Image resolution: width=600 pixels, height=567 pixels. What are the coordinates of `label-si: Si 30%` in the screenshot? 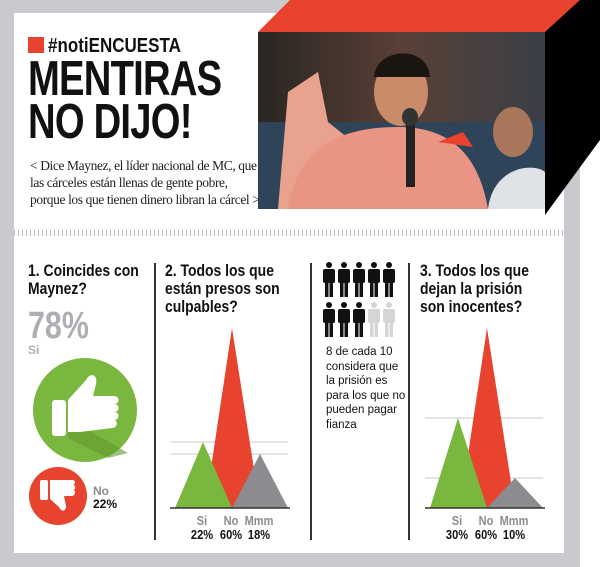 It's located at (457, 528).